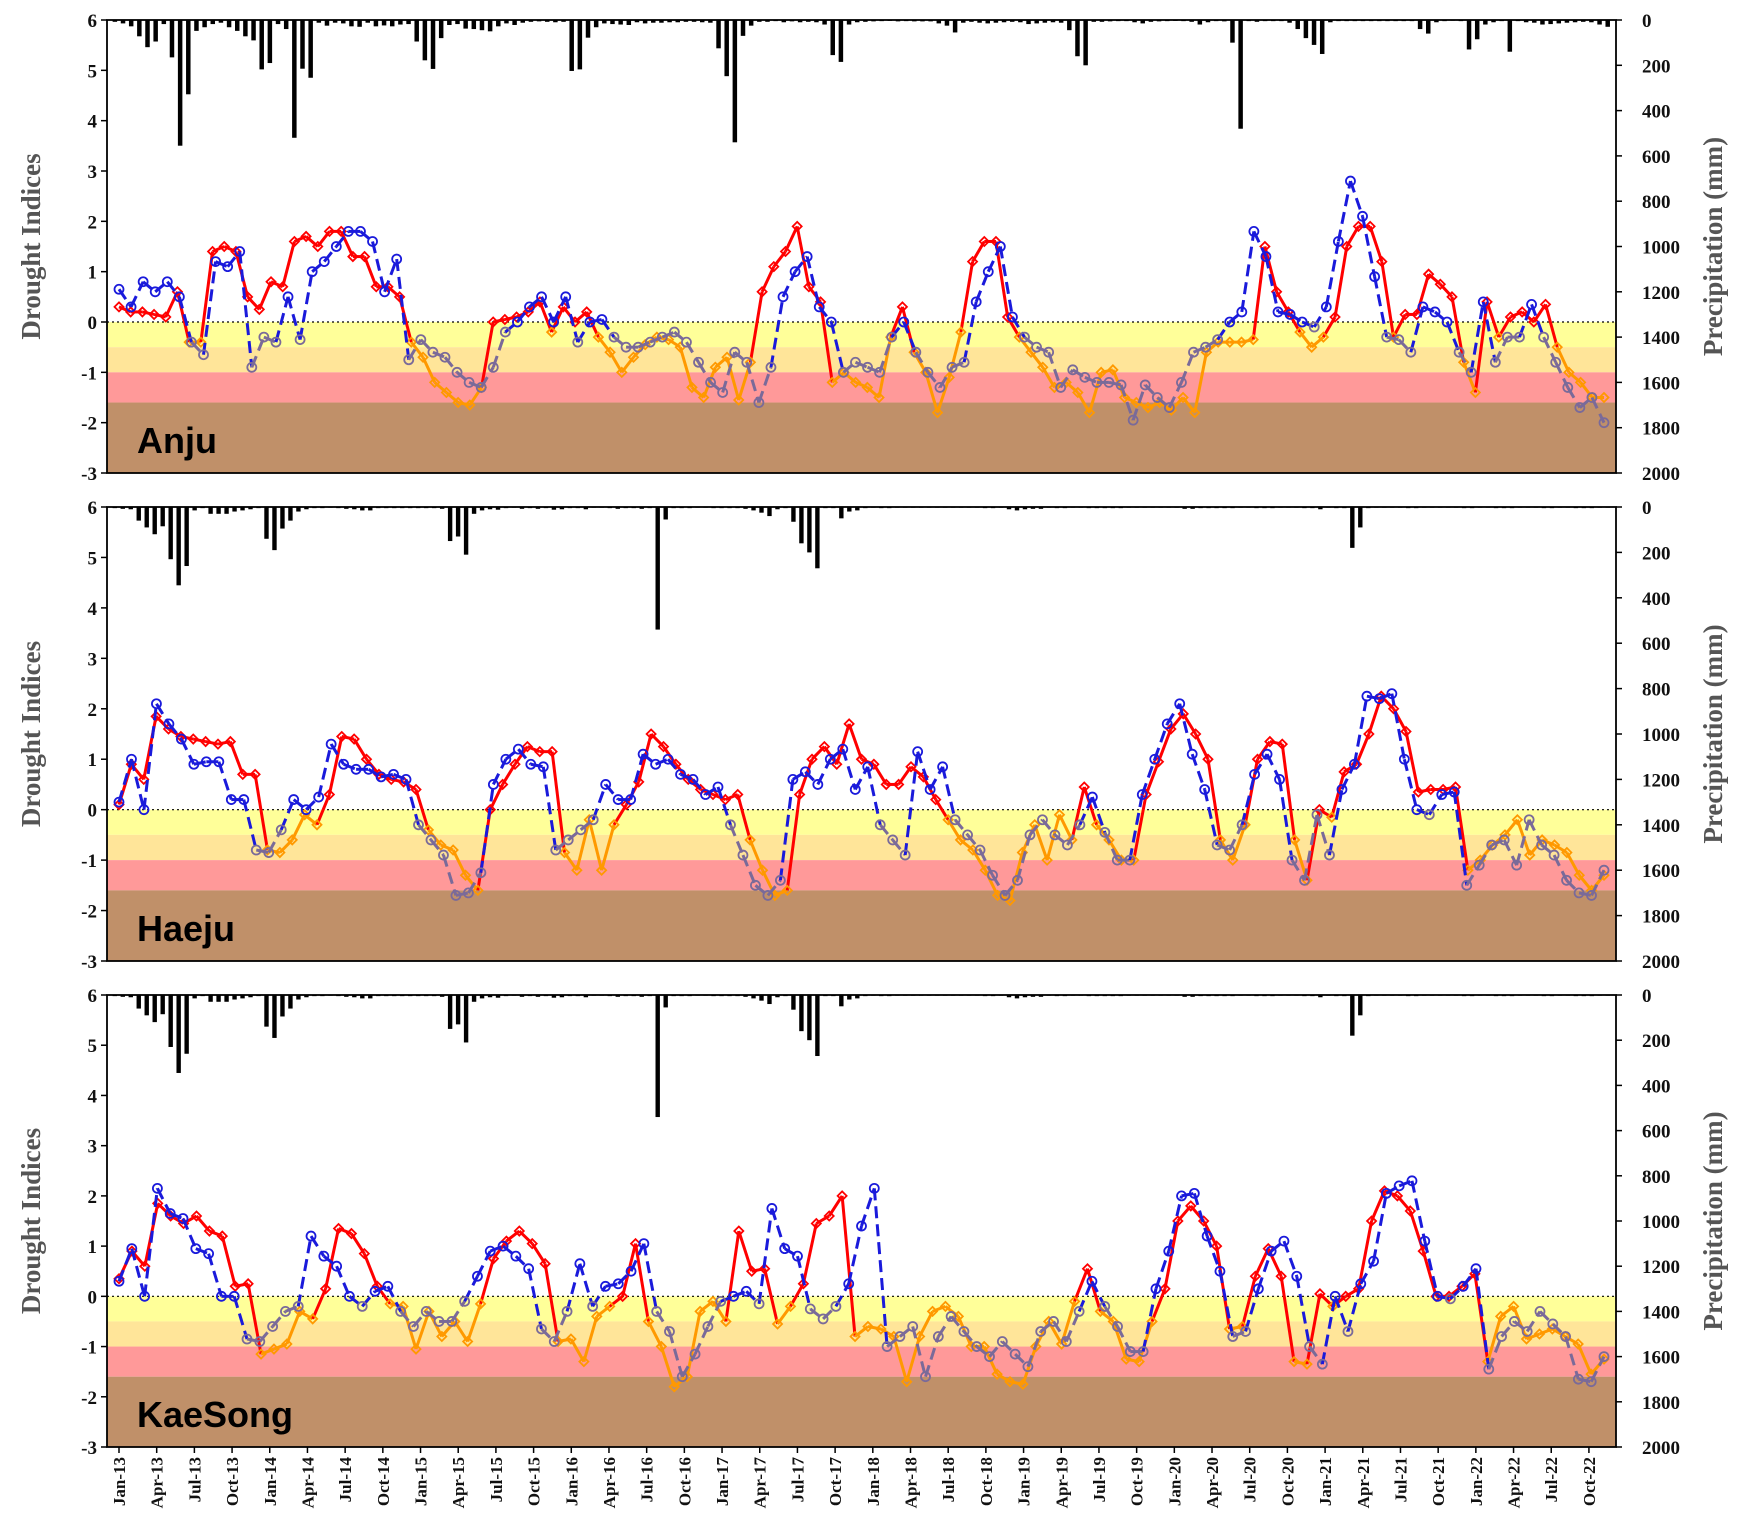 Image resolution: width=1757 pixels, height=1529 pixels. Describe the element at coordinates (89, 912) in the screenshot. I see `y-left-tick-label: -2` at that location.